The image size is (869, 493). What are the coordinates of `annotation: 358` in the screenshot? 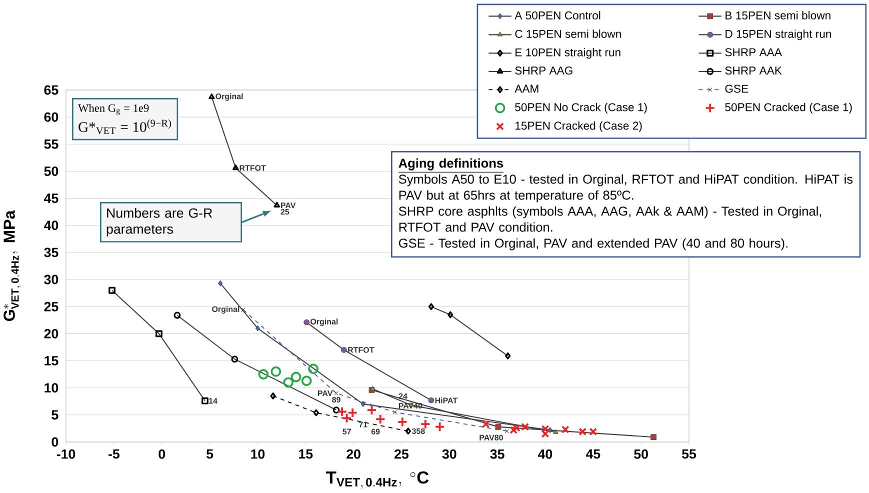 It's located at (418, 431).